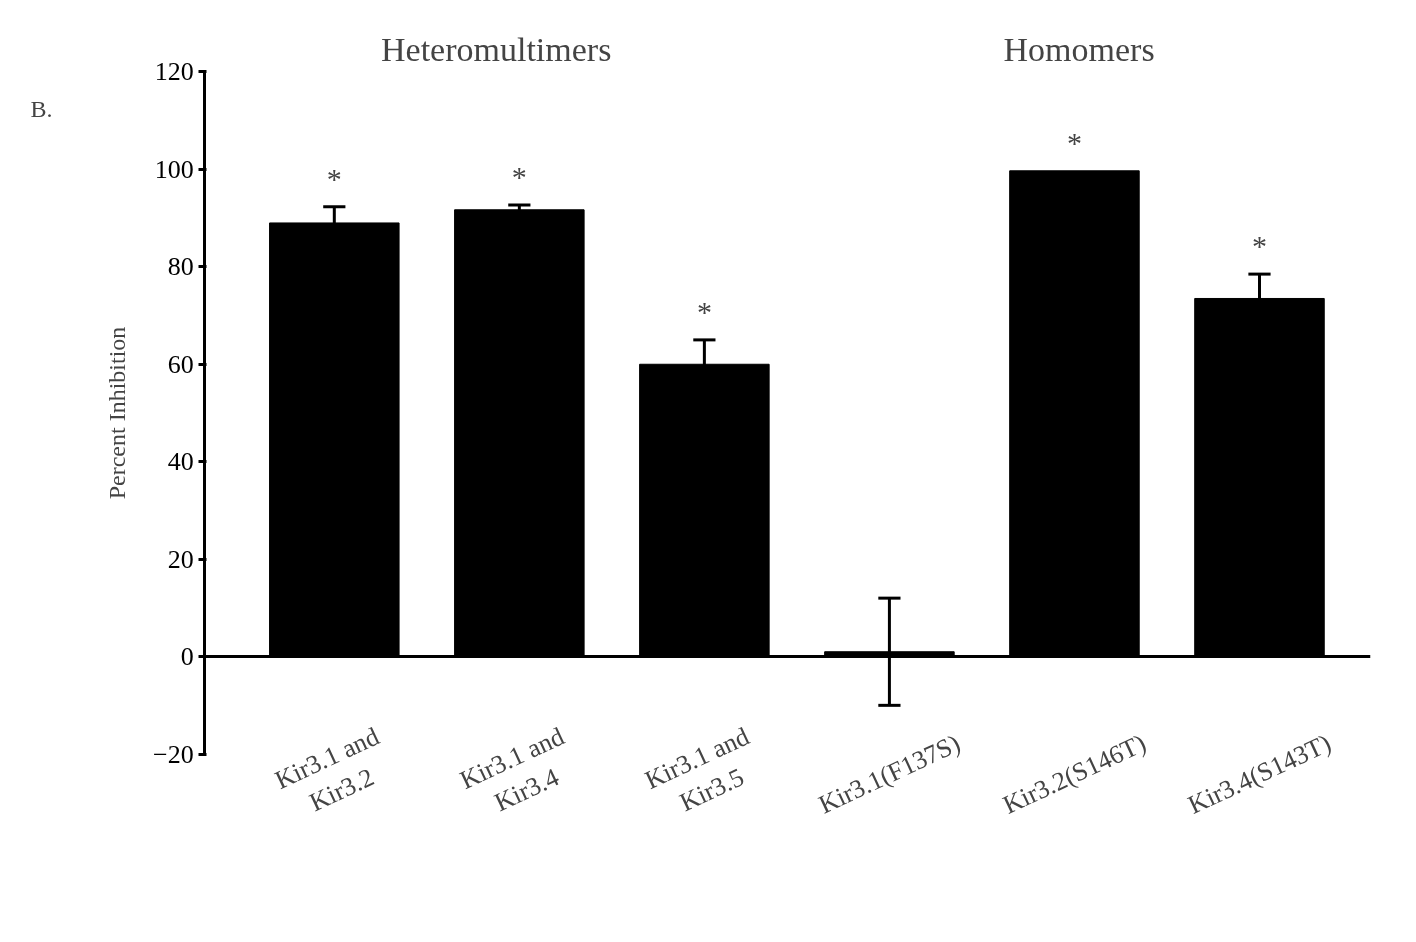 The image size is (1416, 942). What do you see at coordinates (496, 49) in the screenshot?
I see `text: Heteromultimers` at bounding box center [496, 49].